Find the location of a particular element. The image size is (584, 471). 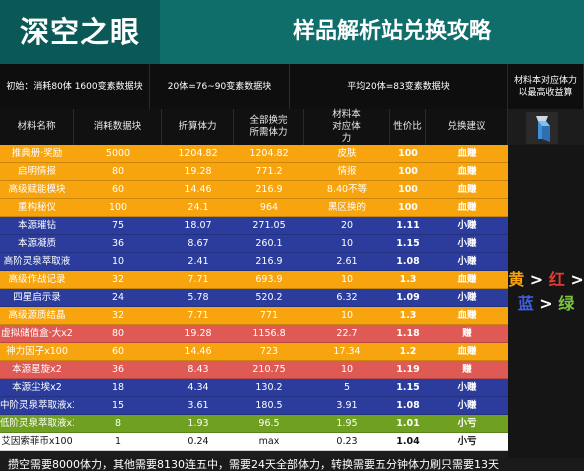

cell-cost: 75 is located at coordinates (118, 225).